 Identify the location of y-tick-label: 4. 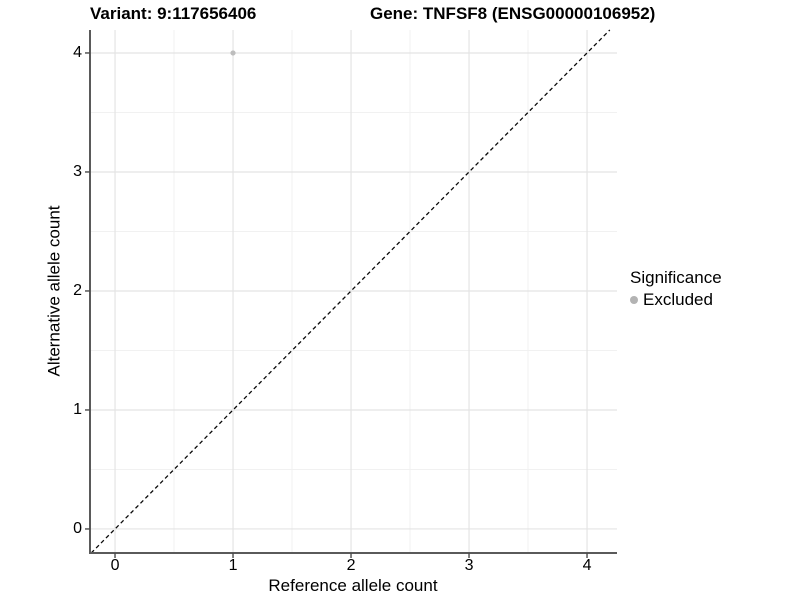
(77, 52).